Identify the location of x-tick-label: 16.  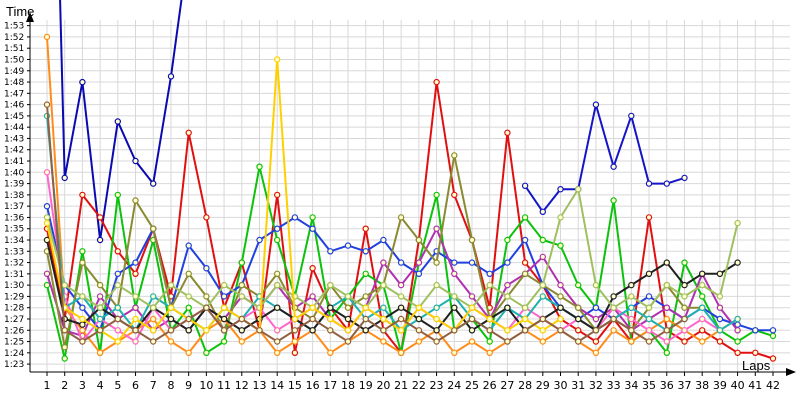
(313, 385).